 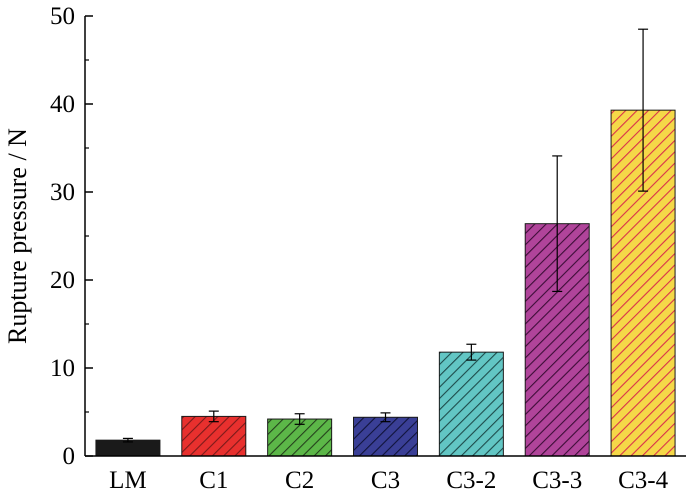 I want to click on x-tick-label-c3-2: C3-2, so click(x=471, y=480).